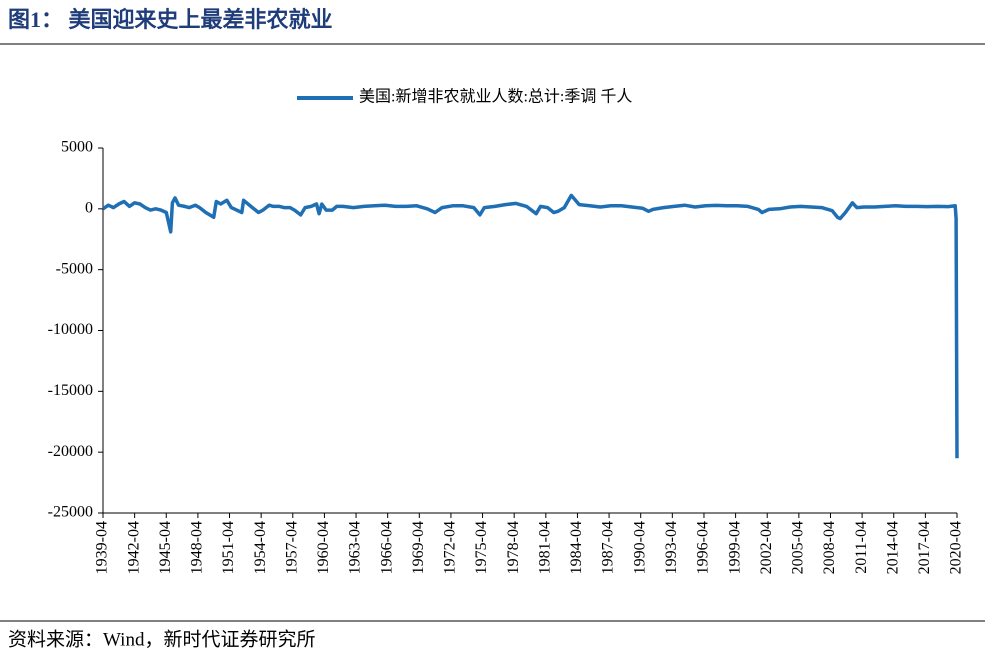 The image size is (985, 658). Describe the element at coordinates (450, 547) in the screenshot. I see `x-tick-label: 1972-04` at that location.